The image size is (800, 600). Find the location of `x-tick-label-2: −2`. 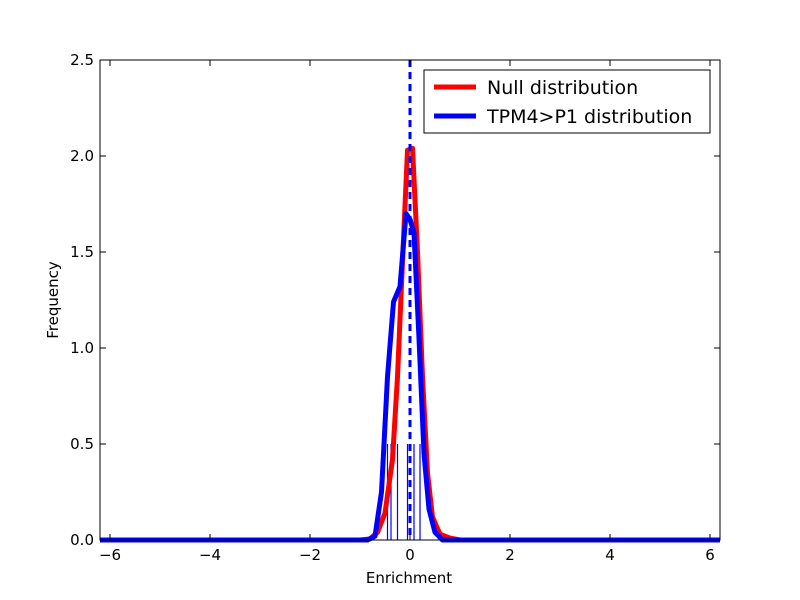

x-tick-label-2: −2 is located at coordinates (310, 555).